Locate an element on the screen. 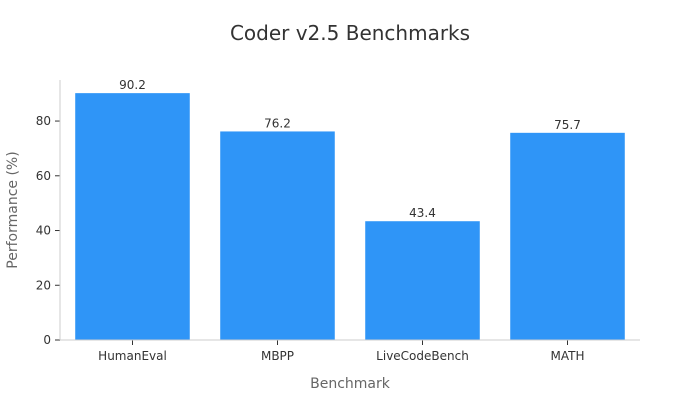 Image resolution: width=700 pixels, height=400 pixels. bar-math is located at coordinates (567, 236).